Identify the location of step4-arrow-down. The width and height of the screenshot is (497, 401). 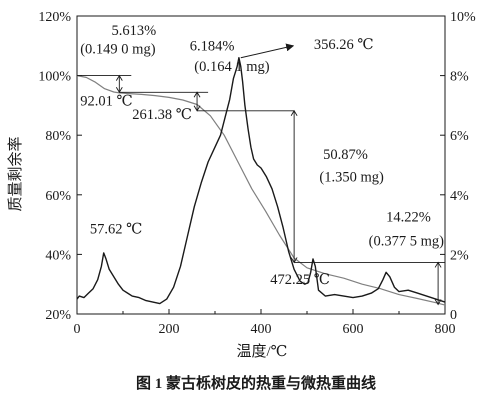
(438, 302).